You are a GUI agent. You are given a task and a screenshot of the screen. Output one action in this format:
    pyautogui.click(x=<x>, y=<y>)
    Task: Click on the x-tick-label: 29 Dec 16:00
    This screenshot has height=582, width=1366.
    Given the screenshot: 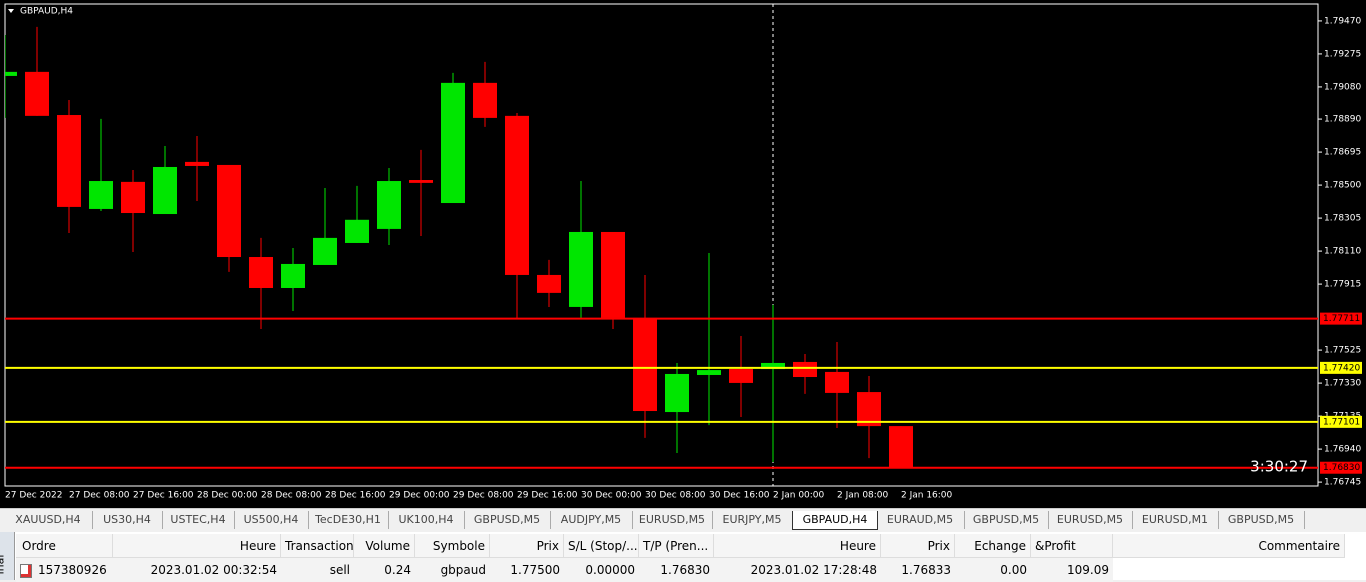 What is the action you would take?
    pyautogui.click(x=547, y=496)
    